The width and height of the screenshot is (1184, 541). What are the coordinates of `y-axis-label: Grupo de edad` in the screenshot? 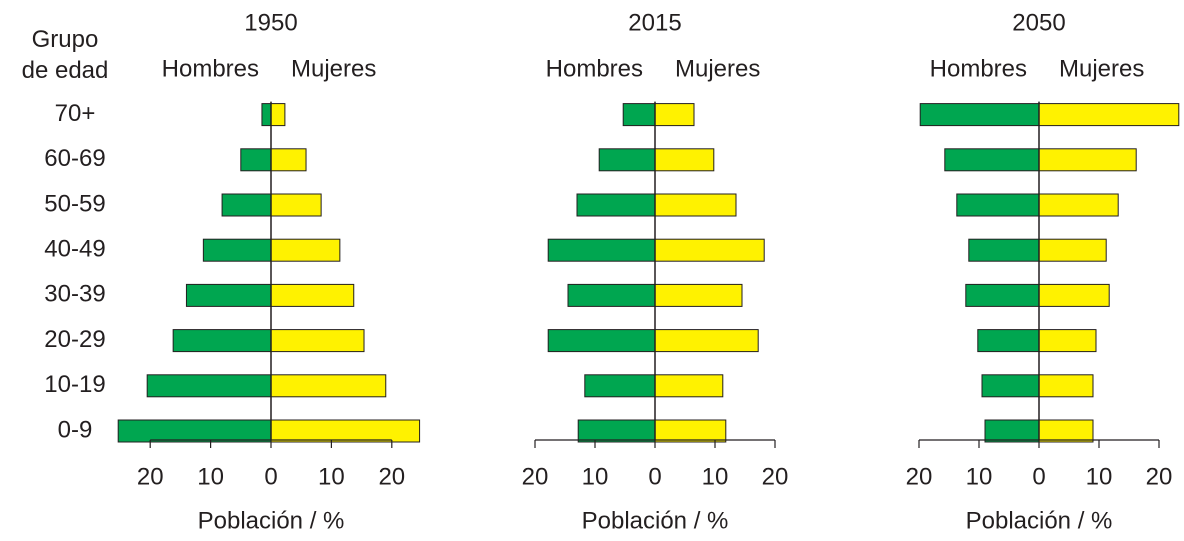 It's located at (65, 55).